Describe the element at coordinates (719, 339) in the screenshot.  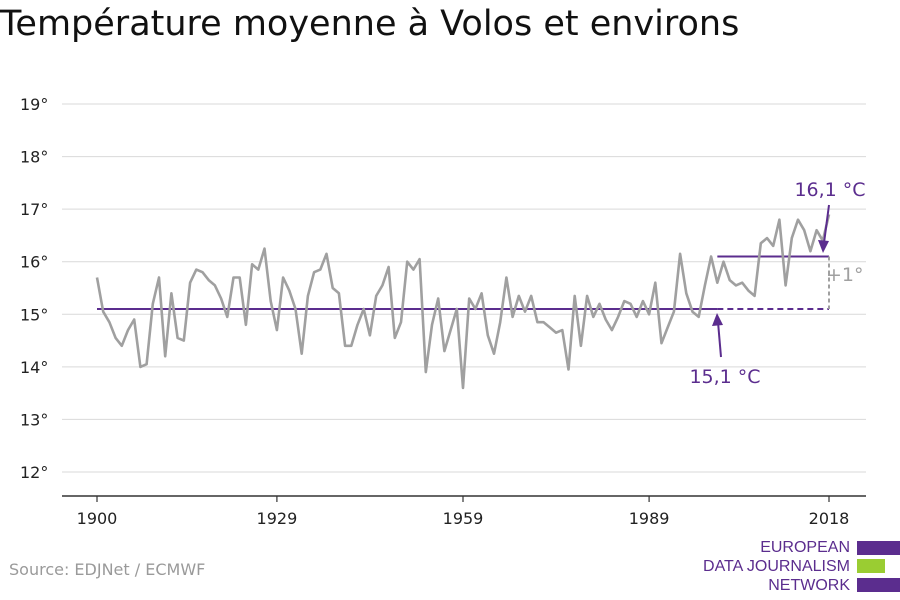
I see `baseline-arrow-shaft` at that location.